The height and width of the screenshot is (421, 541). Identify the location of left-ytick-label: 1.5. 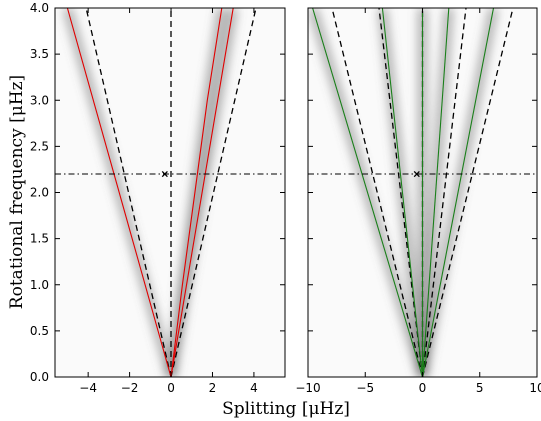
(39, 239).